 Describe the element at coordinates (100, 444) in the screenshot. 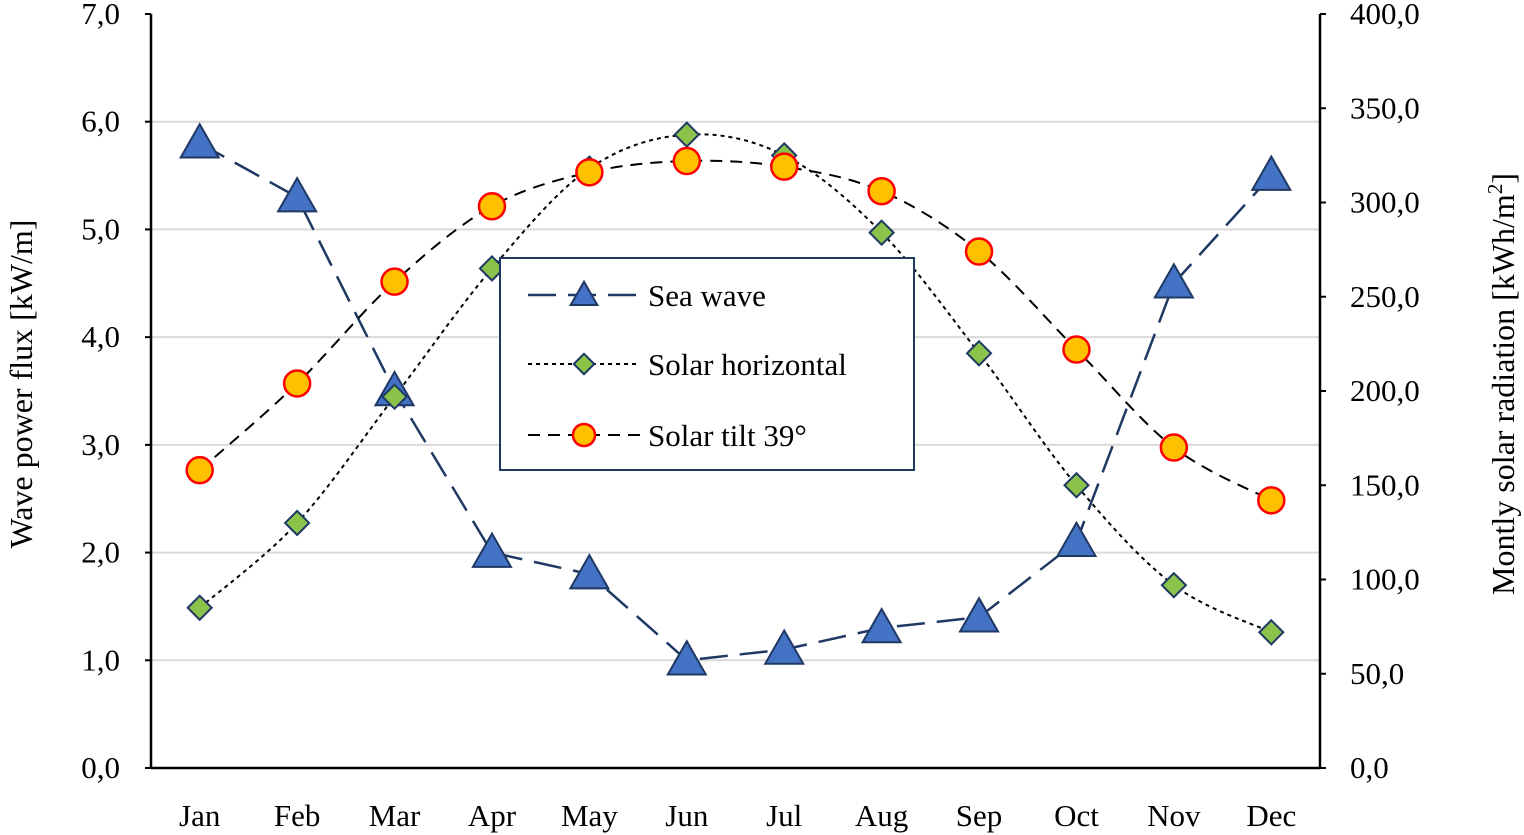

I see `y-left-tick-label: 3,0` at that location.